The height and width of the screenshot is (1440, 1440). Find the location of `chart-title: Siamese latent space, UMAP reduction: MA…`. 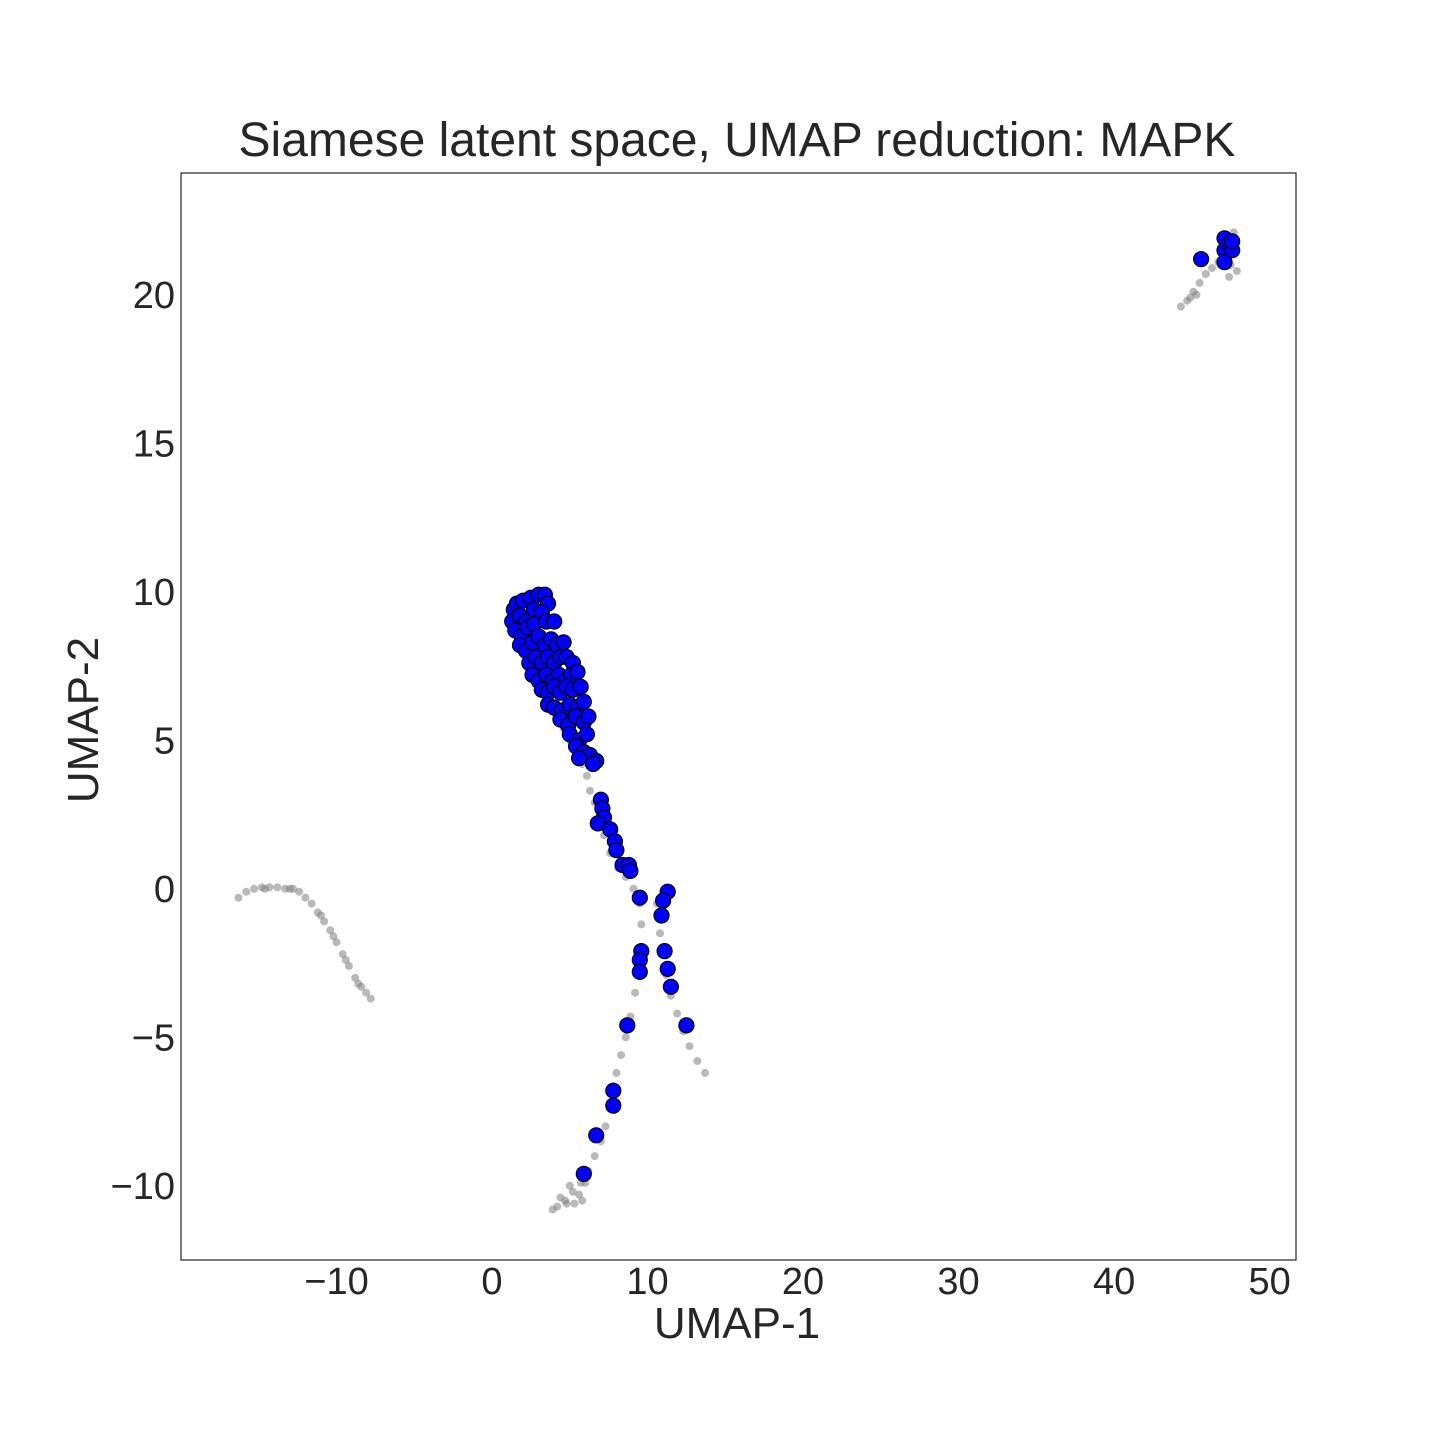

chart-title: Siamese latent space, UMAP reduction: MA… is located at coordinates (737, 140).